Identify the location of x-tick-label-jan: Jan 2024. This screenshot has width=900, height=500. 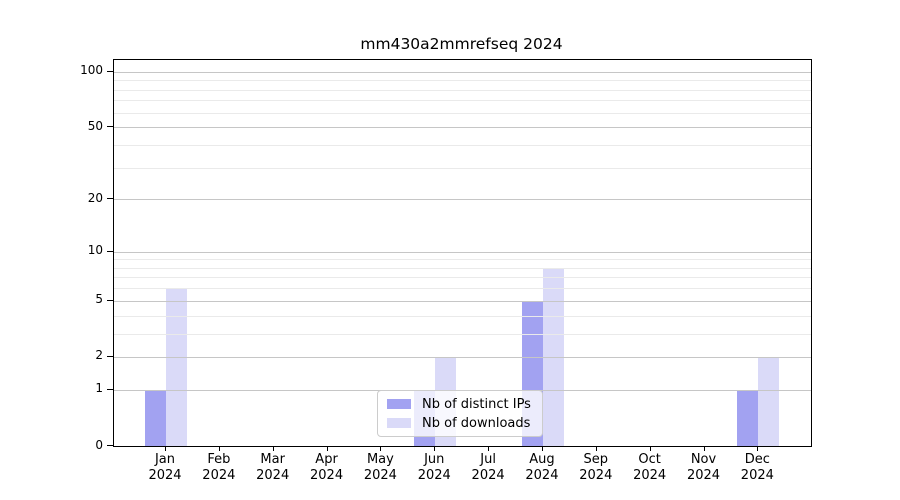
(165, 467).